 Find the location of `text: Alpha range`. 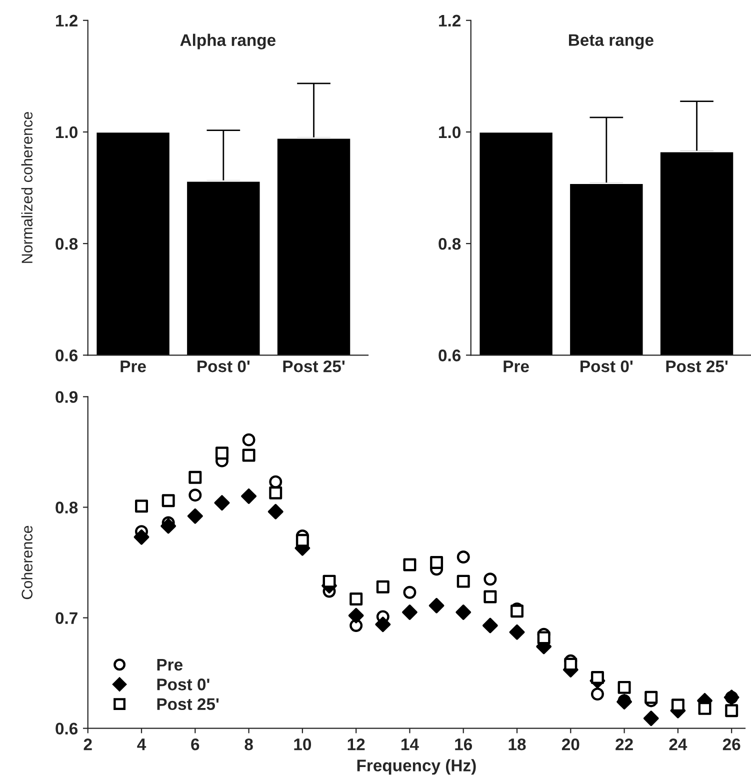

text: Alpha range is located at coordinates (228, 42).